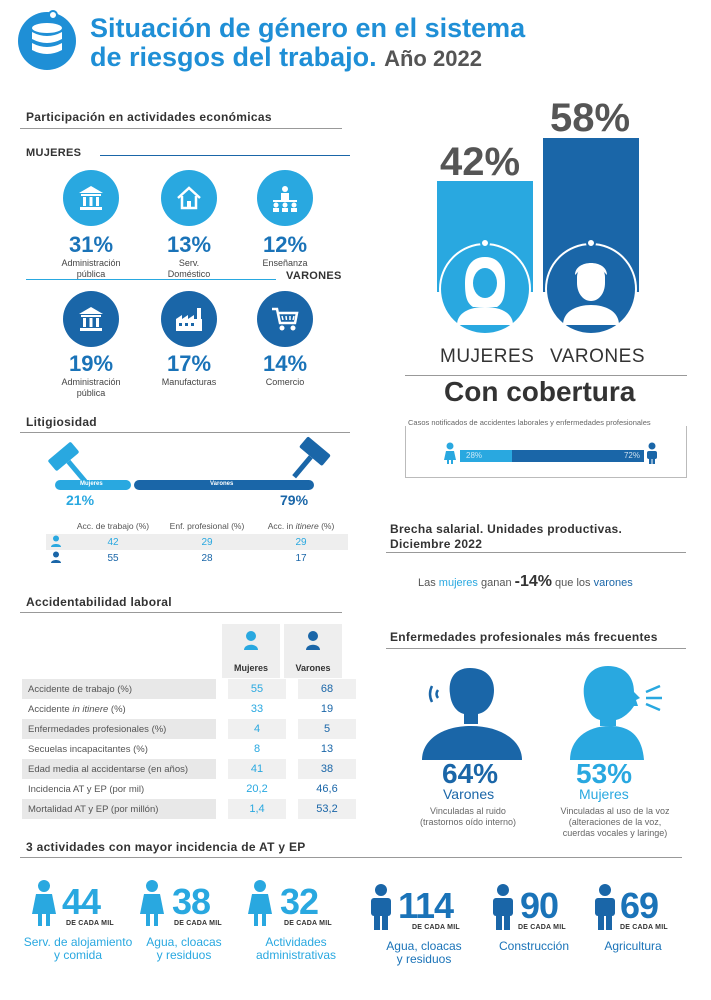 This screenshot has width=711, height=1000. What do you see at coordinates (546, 375) in the screenshot?
I see `coverage-divider` at bounding box center [546, 375].